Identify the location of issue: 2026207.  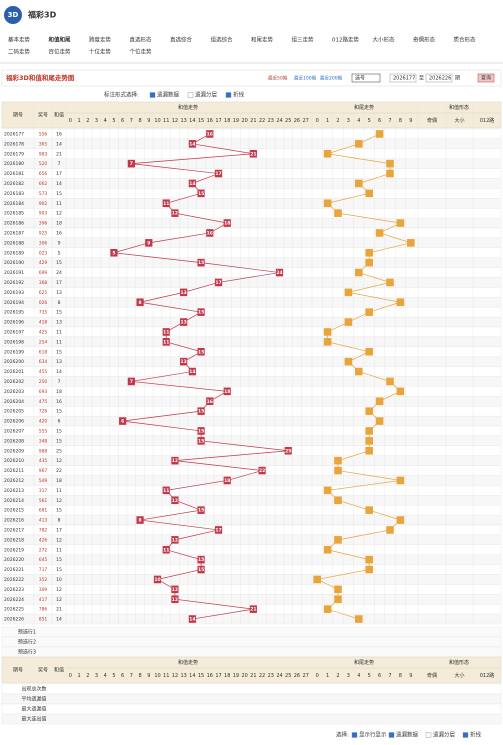
(14, 431).